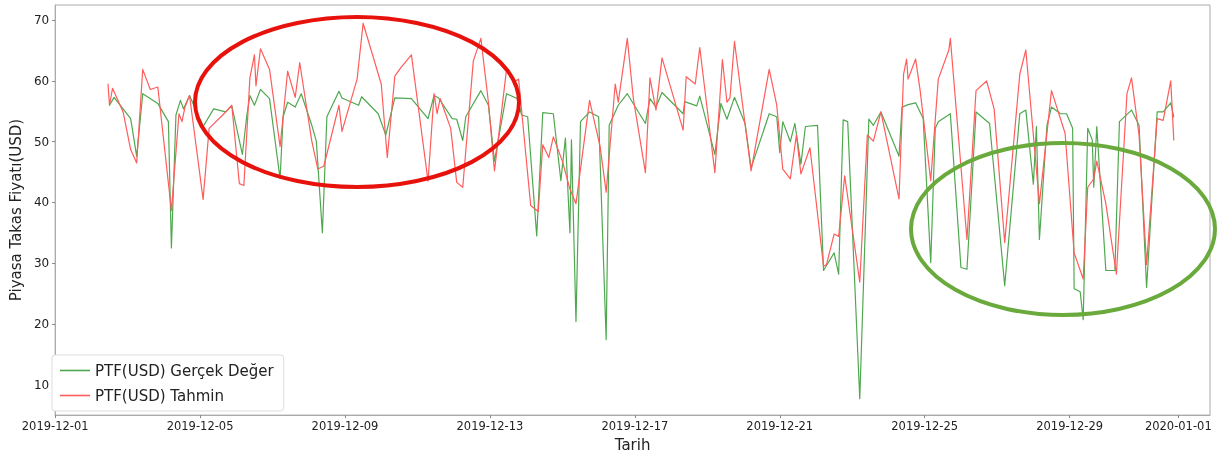 Image resolution: width=1224 pixels, height=457 pixels. Describe the element at coordinates (632, 444) in the screenshot. I see `x-axis-title: Tarih` at that location.